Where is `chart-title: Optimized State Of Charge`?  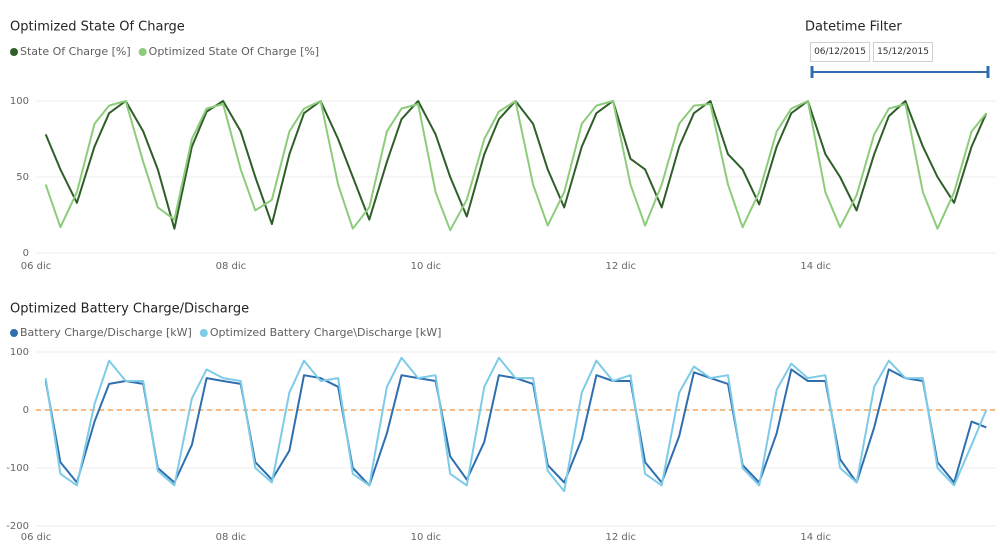 chart-title: Optimized State Of Charge is located at coordinates (97, 27).